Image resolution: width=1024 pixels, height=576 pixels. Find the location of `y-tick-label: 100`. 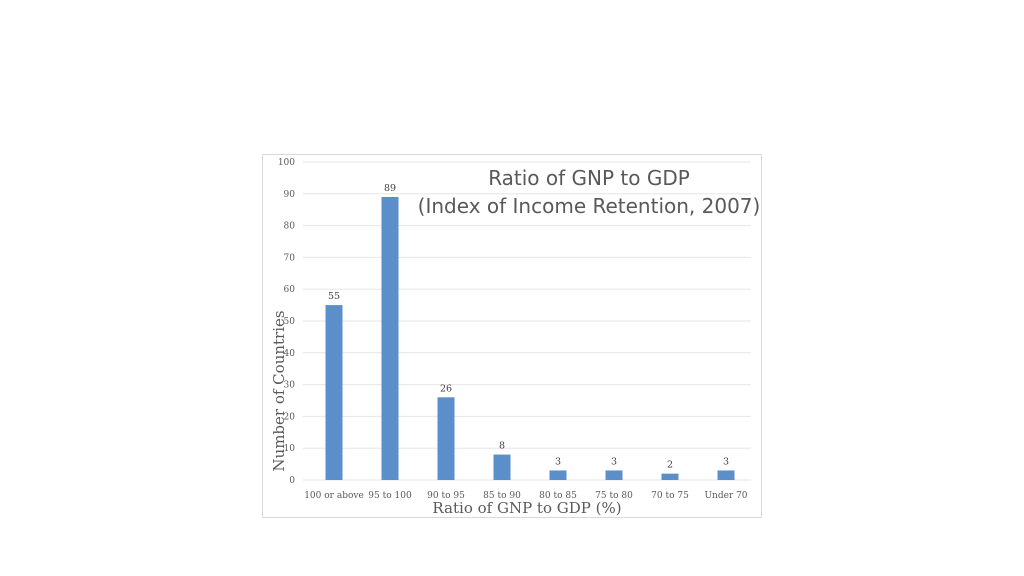

y-tick-label: 100 is located at coordinates (286, 163).